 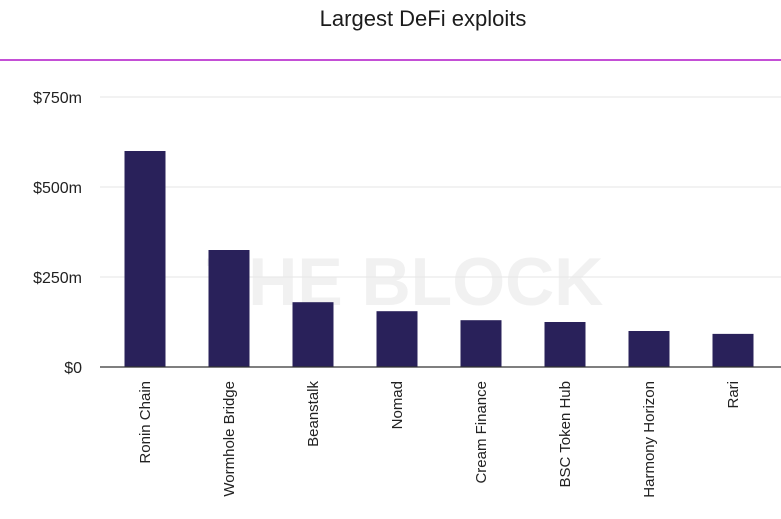 I want to click on x-tick-label: Harmony Horizon, so click(x=649, y=439).